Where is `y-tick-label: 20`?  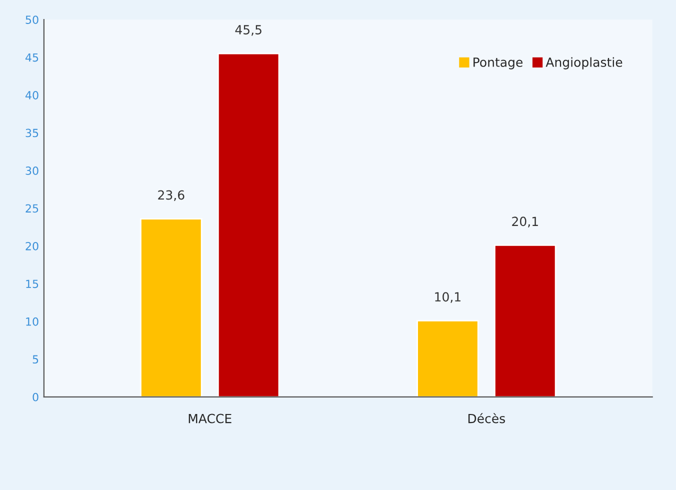
y-tick-label: 20 is located at coordinates (32, 246).